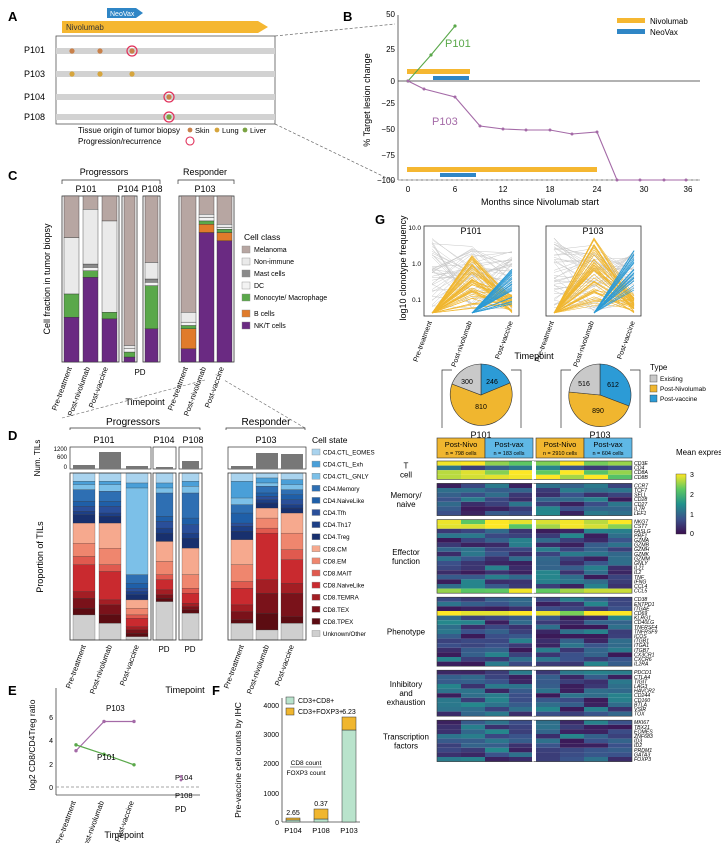  Describe the element at coordinates (467, 382) in the screenshot. I see `pie-count: 300` at that location.